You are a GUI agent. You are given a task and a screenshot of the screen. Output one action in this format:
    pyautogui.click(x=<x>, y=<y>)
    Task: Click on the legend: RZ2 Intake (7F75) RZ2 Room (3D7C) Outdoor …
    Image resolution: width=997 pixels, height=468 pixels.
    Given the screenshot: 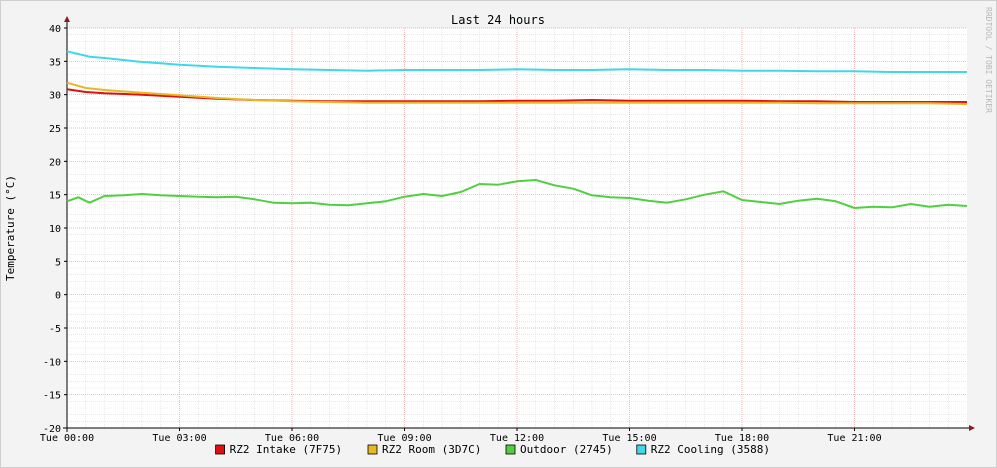 What is the action you would take?
    pyautogui.click(x=492, y=449)
    